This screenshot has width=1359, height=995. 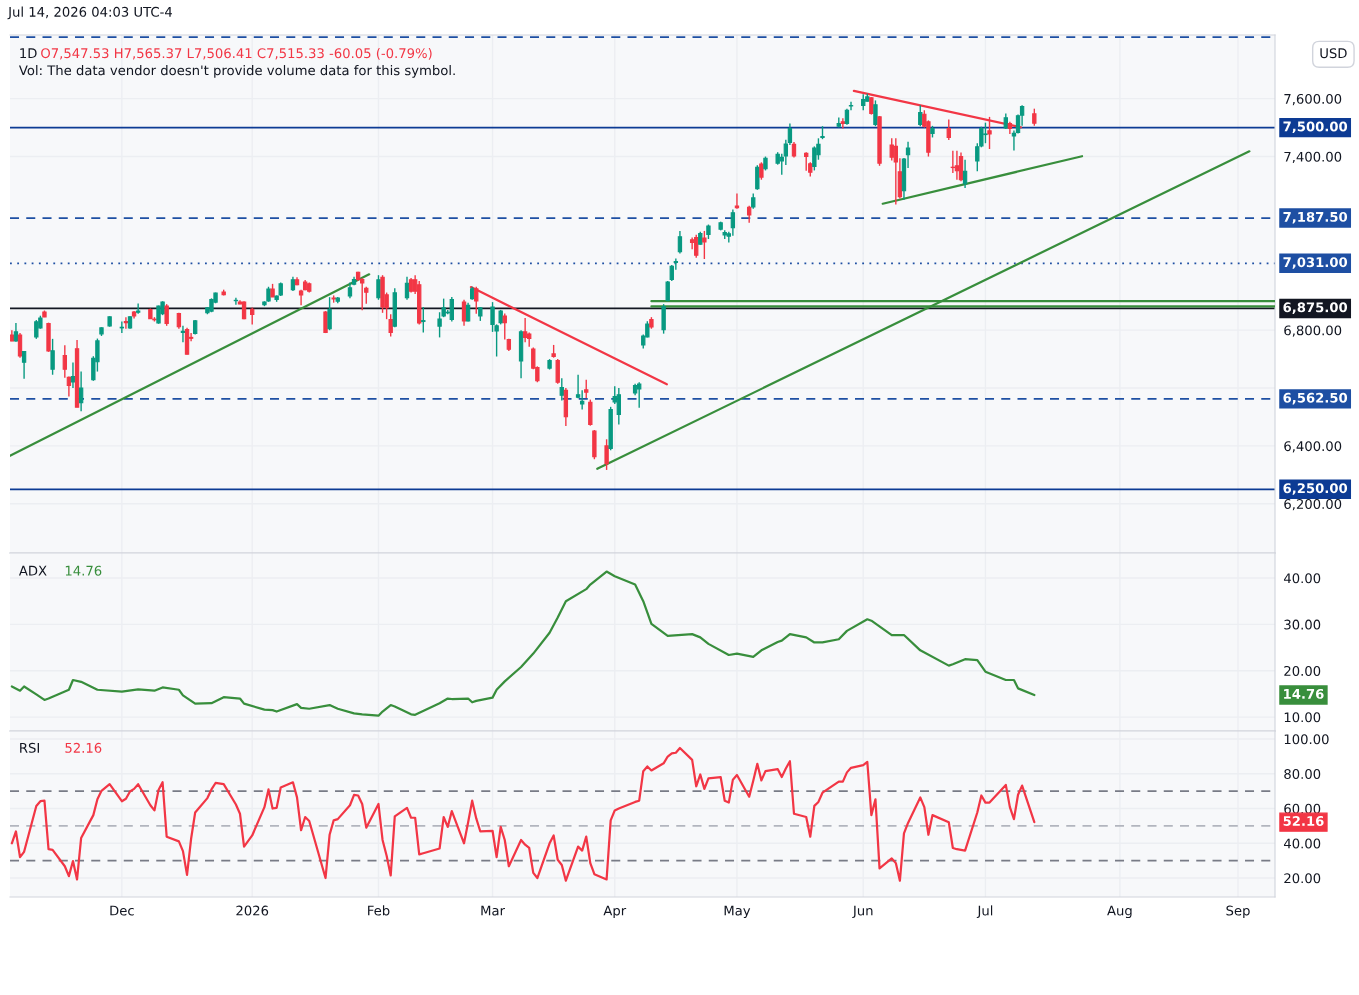 What do you see at coordinates (1315, 263) in the screenshot?
I see `ref-line-label: 7,031.00` at bounding box center [1315, 263].